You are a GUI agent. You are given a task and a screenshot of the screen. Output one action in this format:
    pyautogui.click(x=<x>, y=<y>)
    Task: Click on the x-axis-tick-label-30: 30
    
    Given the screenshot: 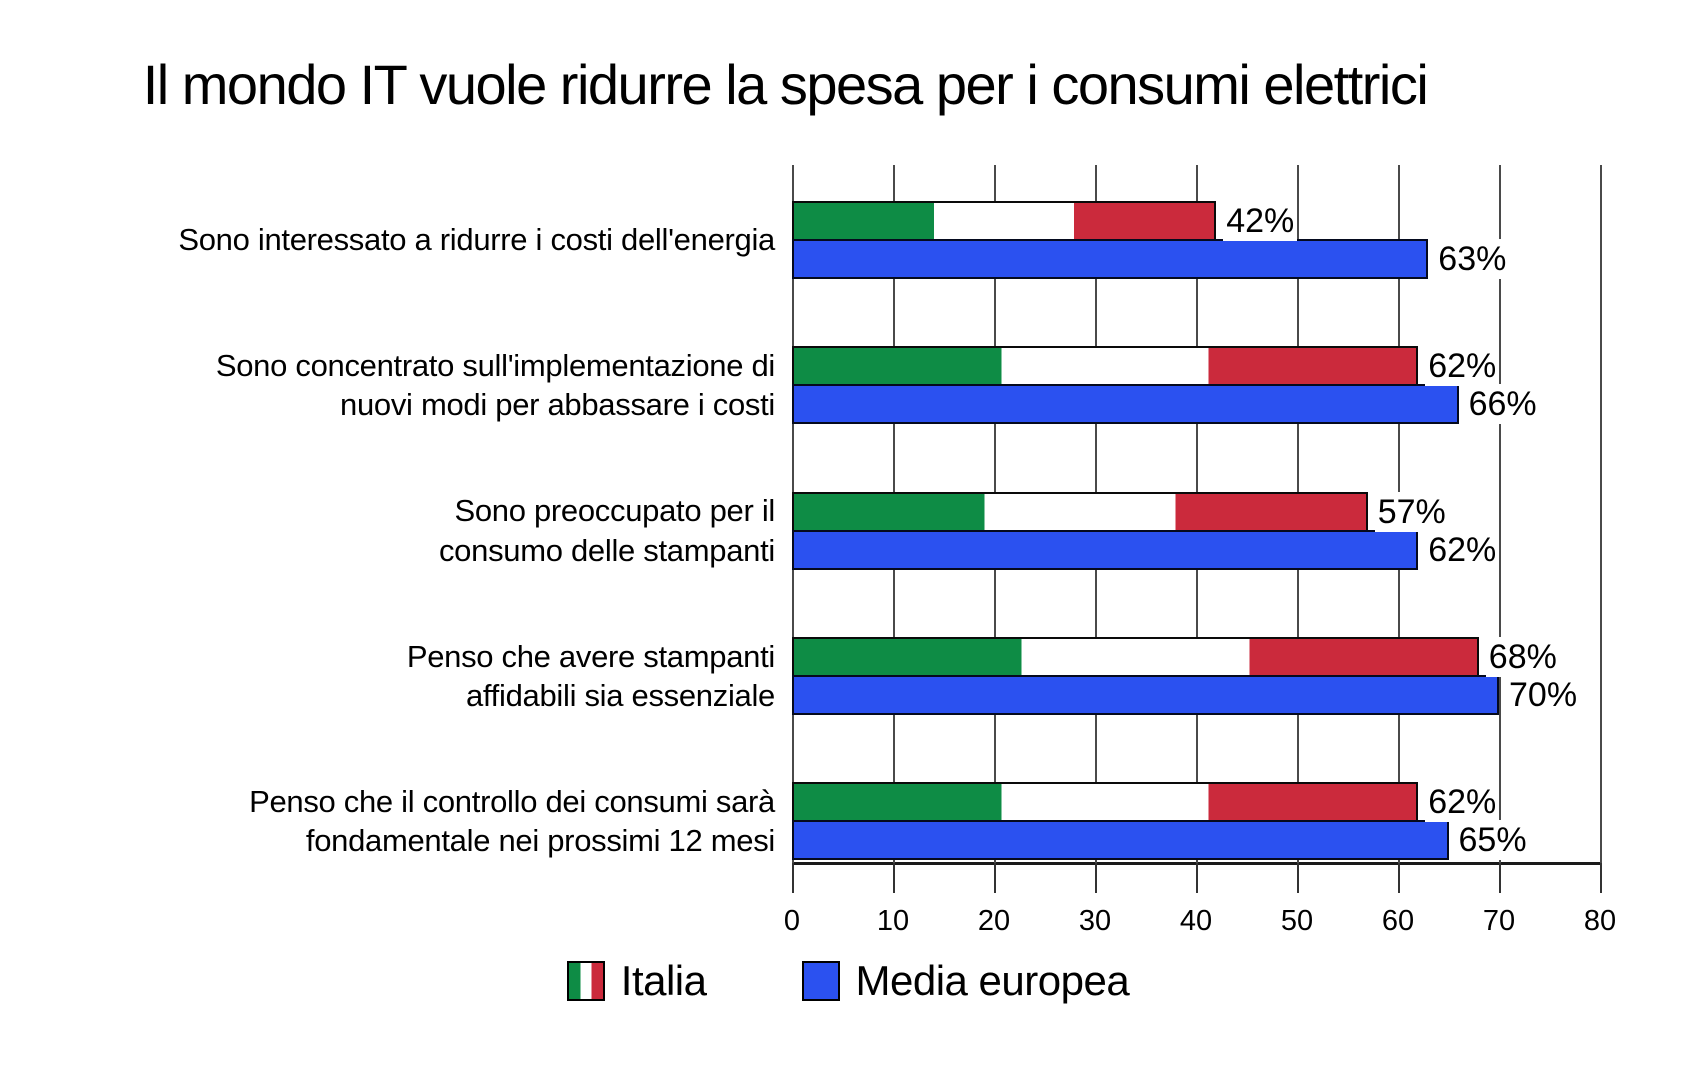 What is the action you would take?
    pyautogui.click(x=1095, y=921)
    